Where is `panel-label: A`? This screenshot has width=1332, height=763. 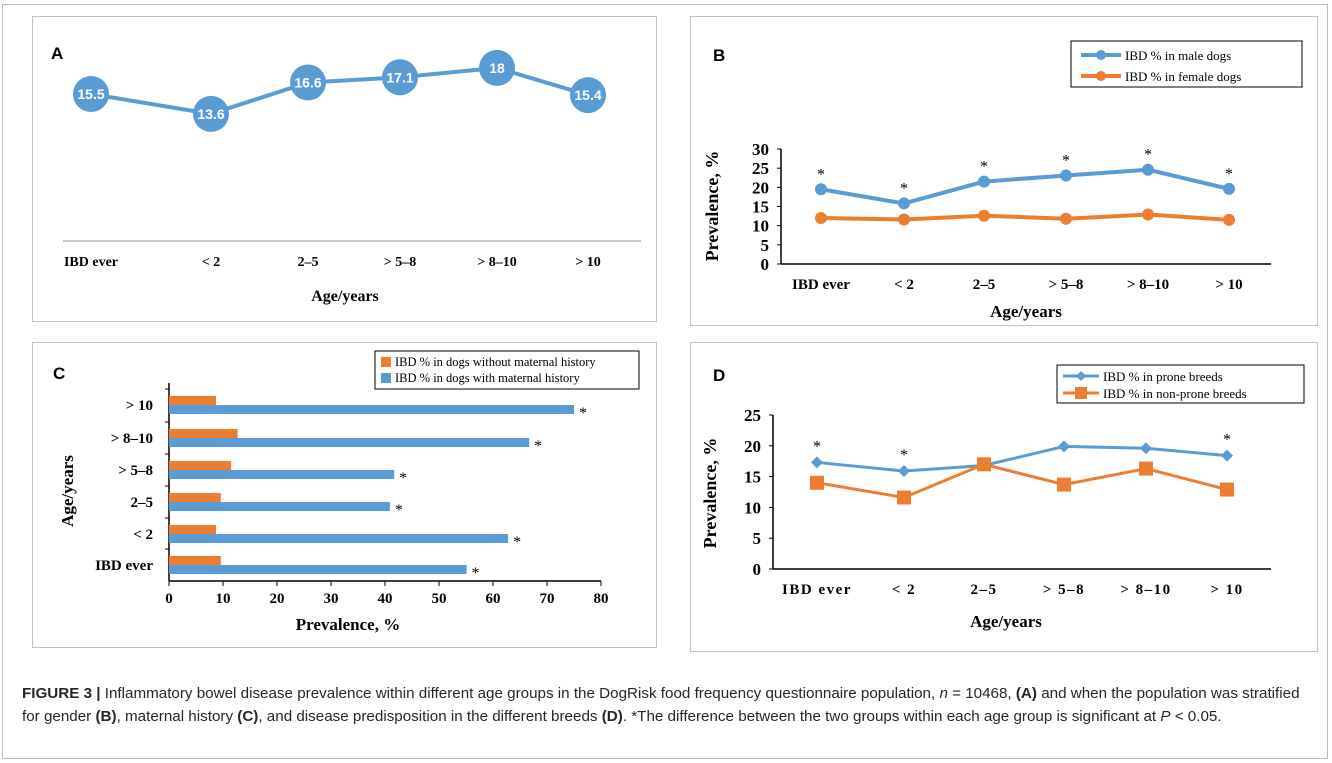
panel-label: A is located at coordinates (57, 53).